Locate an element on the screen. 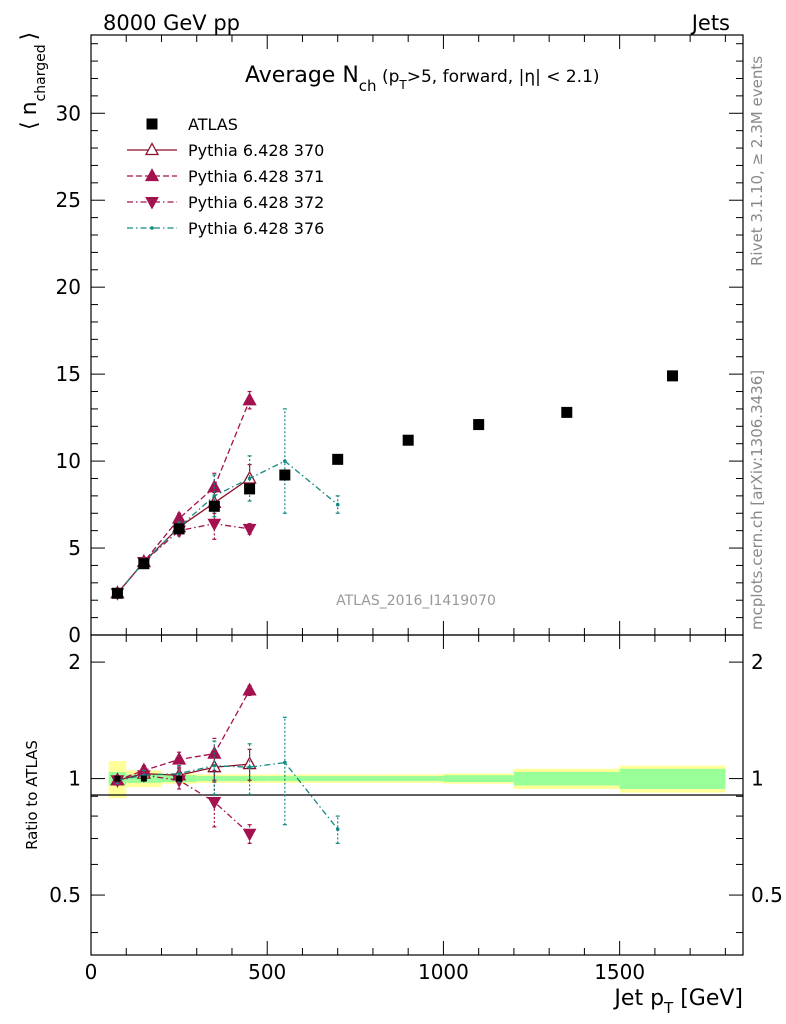 The height and width of the screenshot is (1024, 786). legend-label: ATLAS is located at coordinates (213, 124).